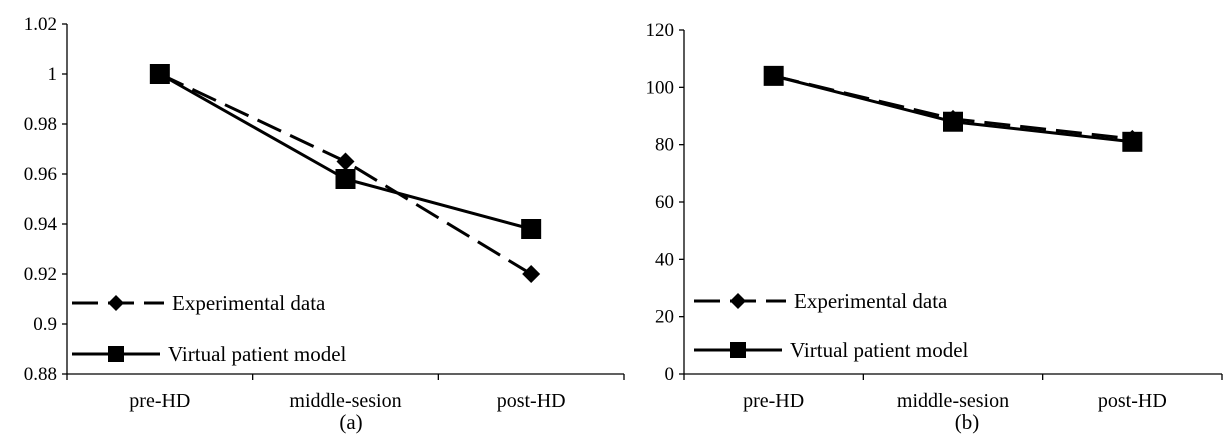 The image size is (1232, 443). What do you see at coordinates (664, 202) in the screenshot?
I see `y-tick-label: 60` at bounding box center [664, 202].